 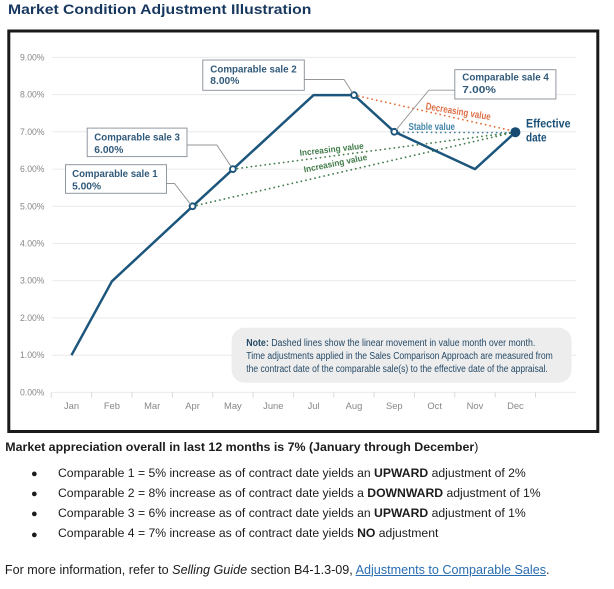 What do you see at coordinates (273, 405) in the screenshot?
I see `svg-text: June` at bounding box center [273, 405].